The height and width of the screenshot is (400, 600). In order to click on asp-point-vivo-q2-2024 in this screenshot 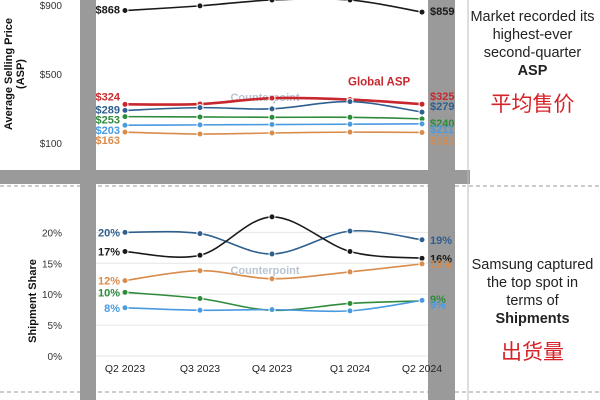, I will do `click(422, 124)`.